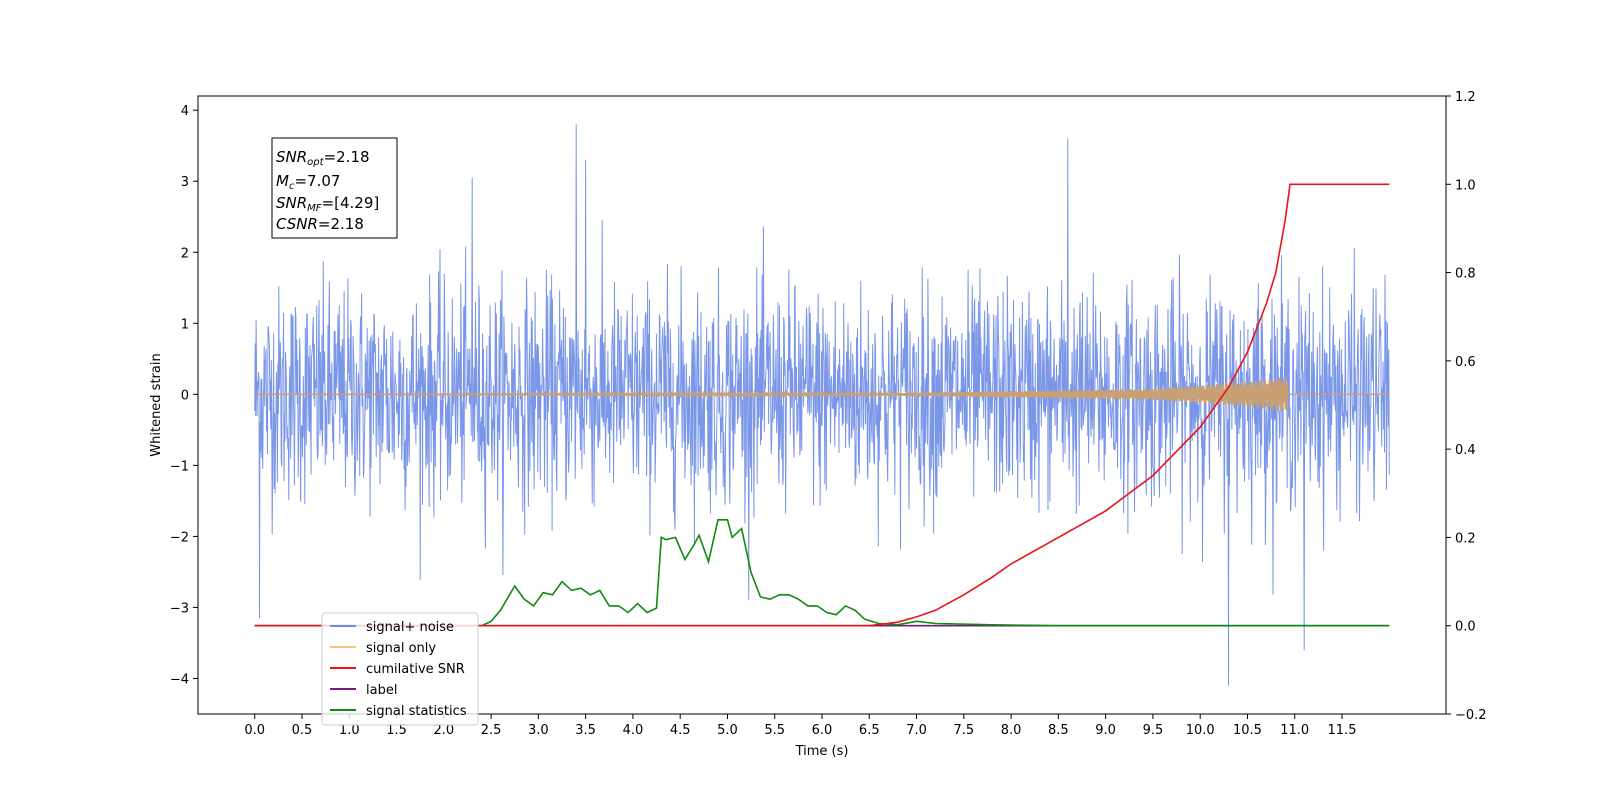  I want to click on x-tick-label: 2.5, so click(491, 730).